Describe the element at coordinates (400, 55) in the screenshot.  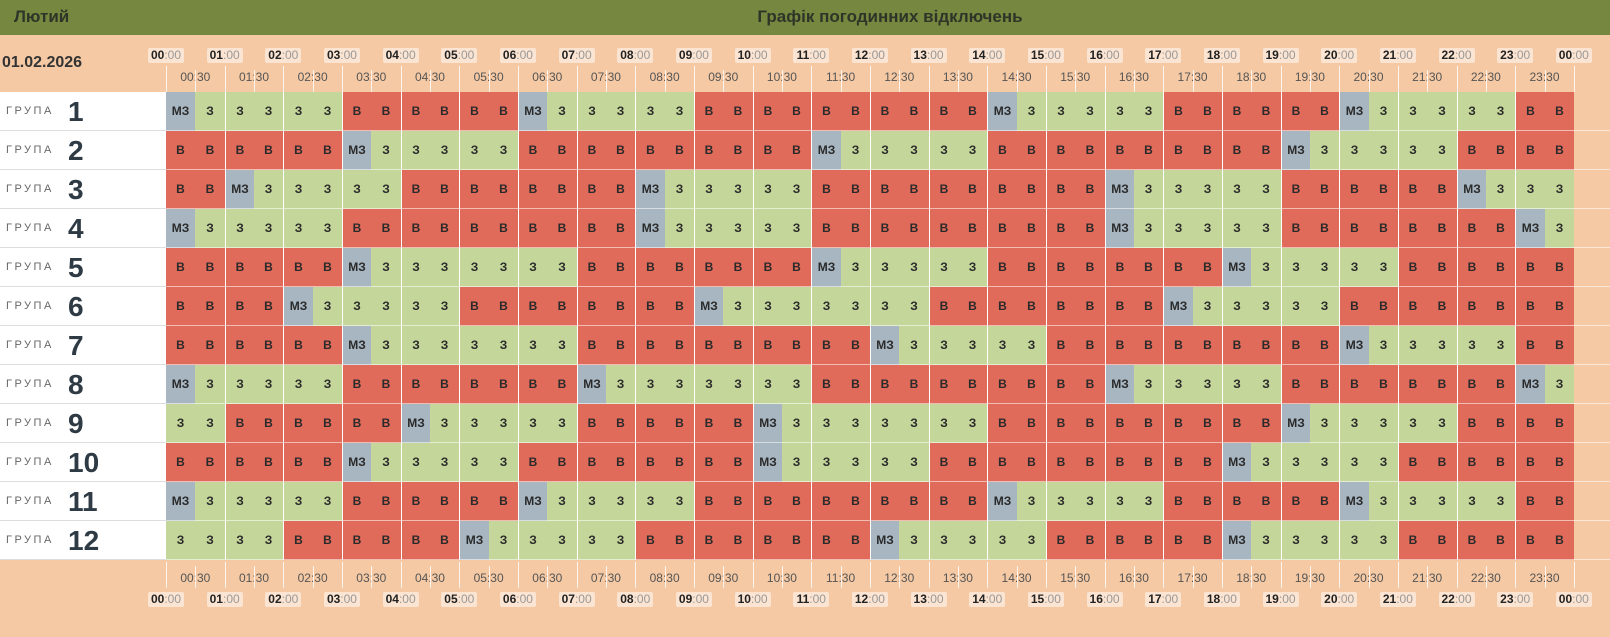
I see `hour-label: 04:00` at that location.